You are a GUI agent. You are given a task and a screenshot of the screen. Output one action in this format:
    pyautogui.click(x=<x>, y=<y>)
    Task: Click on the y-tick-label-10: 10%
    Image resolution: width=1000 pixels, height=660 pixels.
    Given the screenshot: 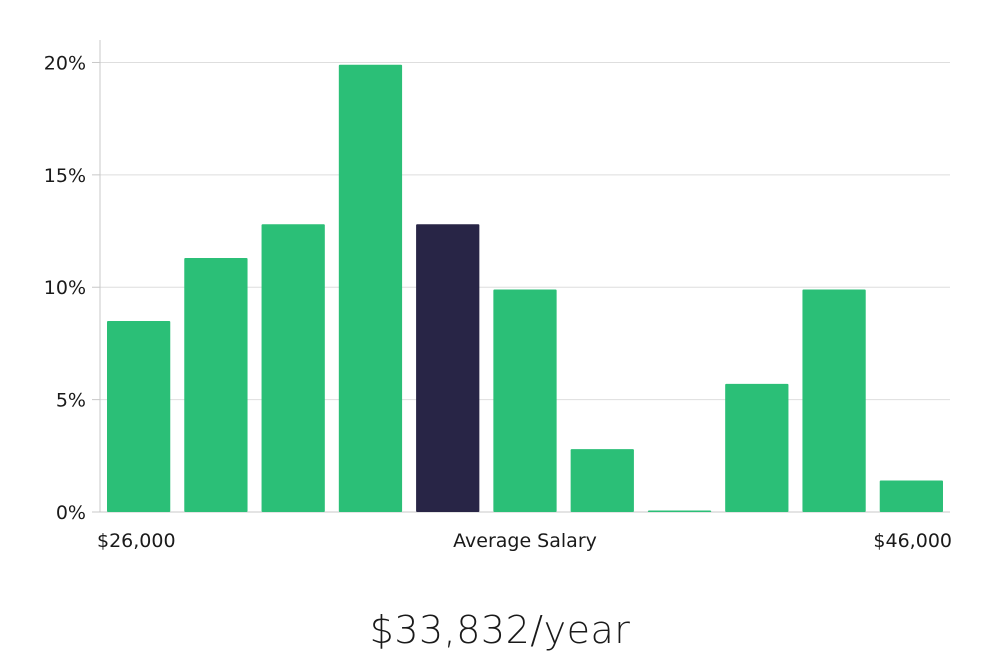 What is the action you would take?
    pyautogui.click(x=65, y=288)
    